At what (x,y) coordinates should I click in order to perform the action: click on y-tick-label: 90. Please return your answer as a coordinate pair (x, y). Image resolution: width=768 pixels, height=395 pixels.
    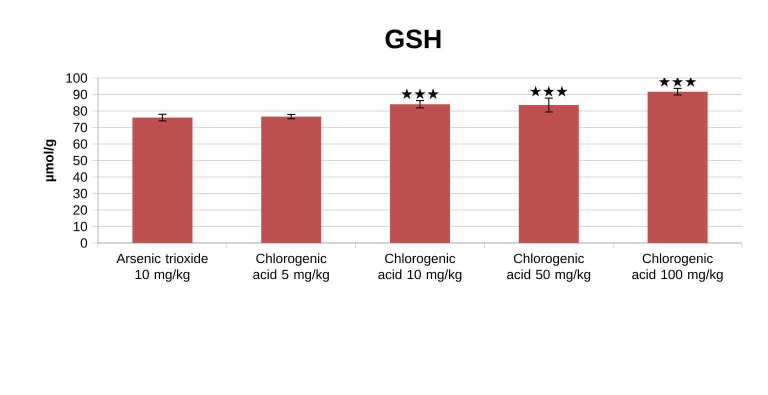
    Looking at the image, I should click on (80, 95).